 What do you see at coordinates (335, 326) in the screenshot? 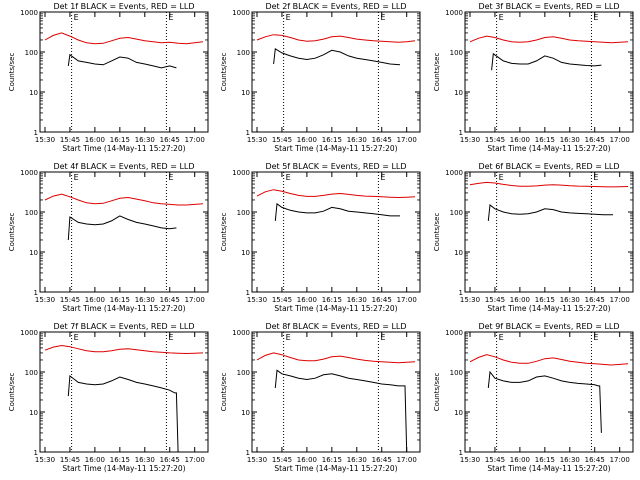
I see `panel-title: Det 8f BLACK = Events, RED = LLD` at bounding box center [335, 326].